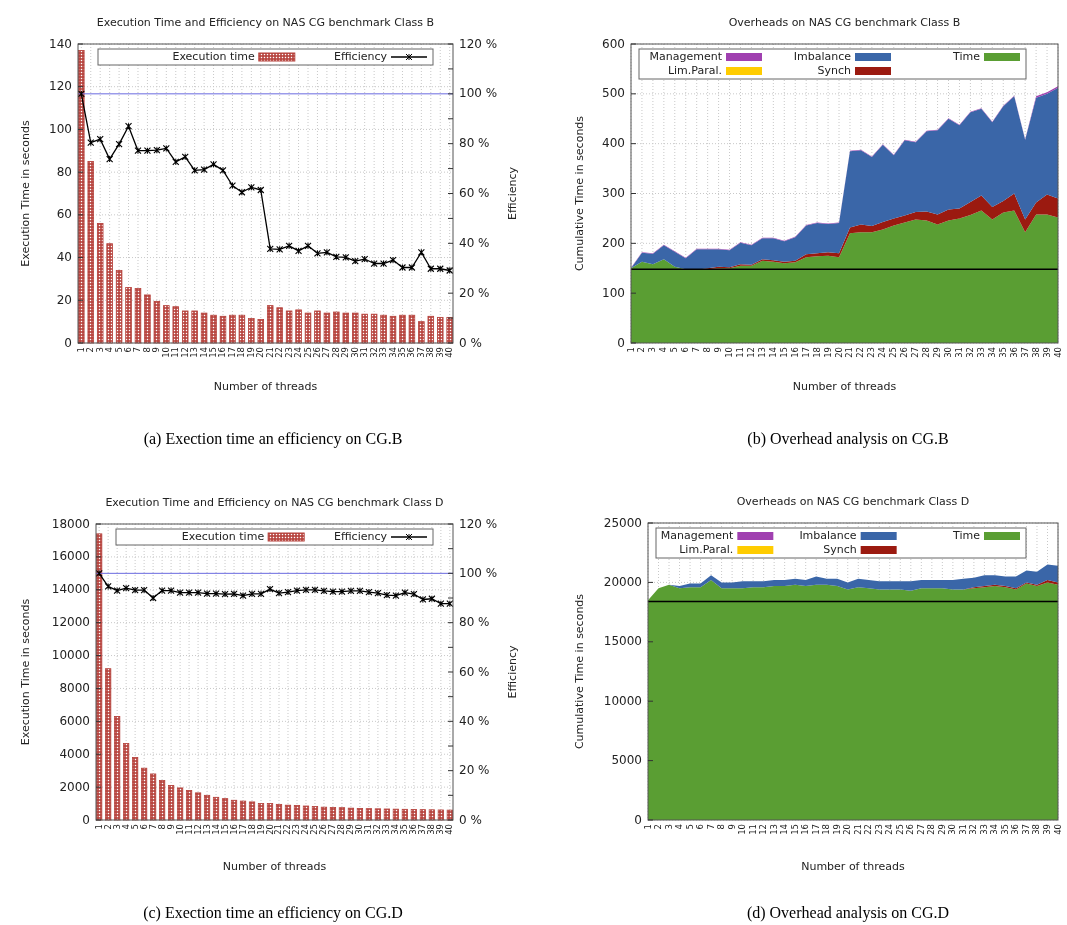  What do you see at coordinates (904, 352) in the screenshot?
I see `x-tick-label: 26` at bounding box center [904, 352].